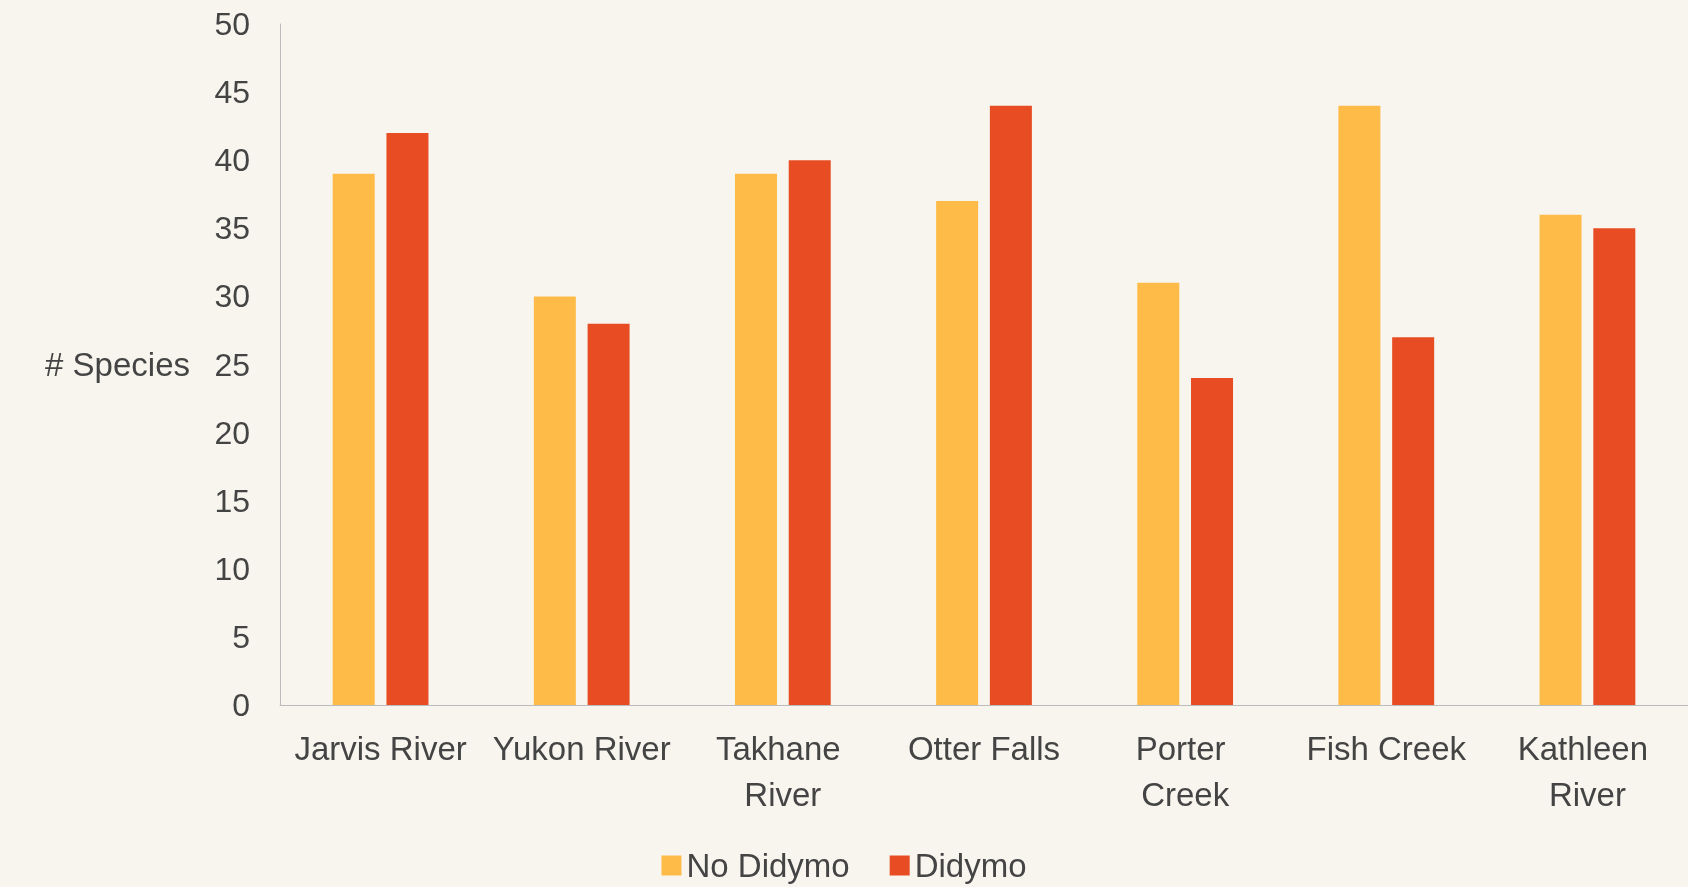 The width and height of the screenshot is (1688, 887). I want to click on x-tick-label: Porter Creek, so click(1185, 771).